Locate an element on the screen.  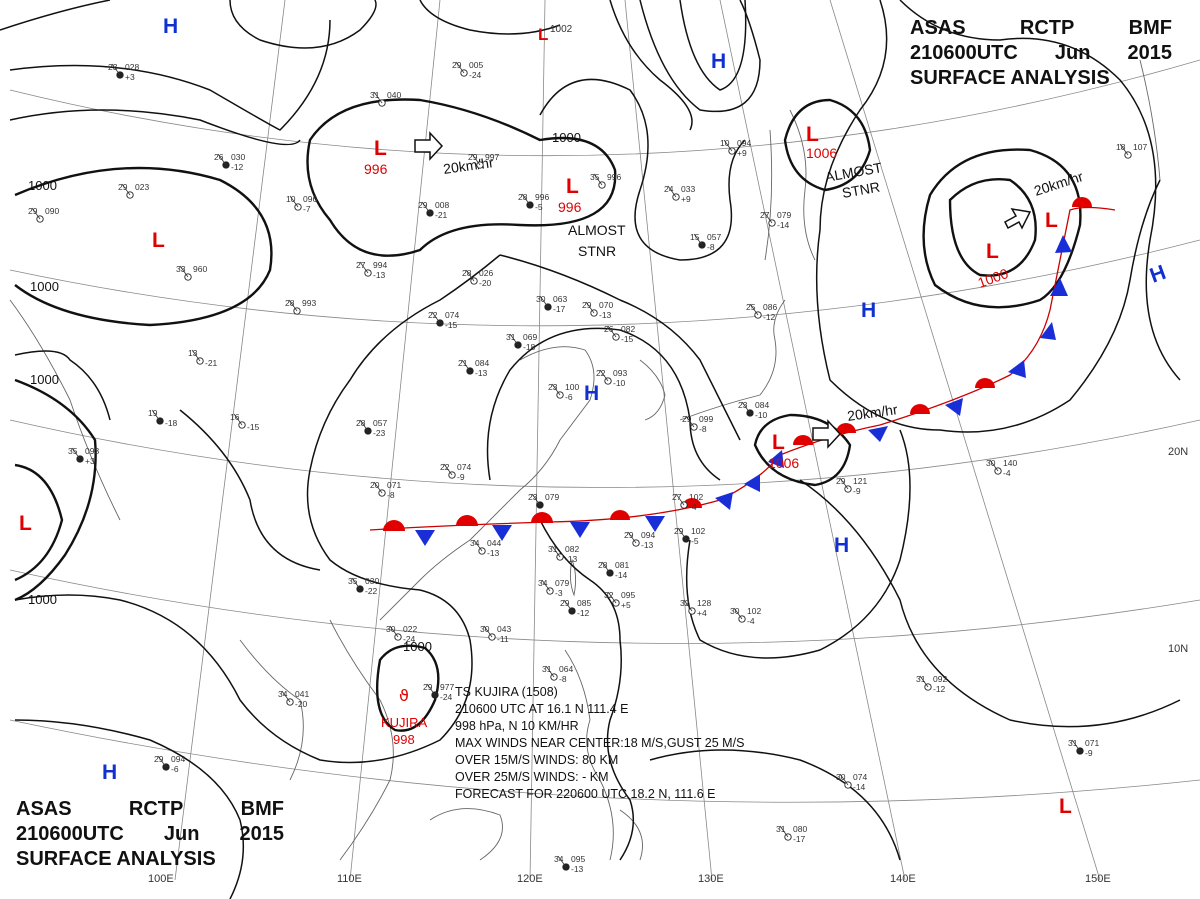
station-plot: 23 079 is located at coordinates (543, 500).